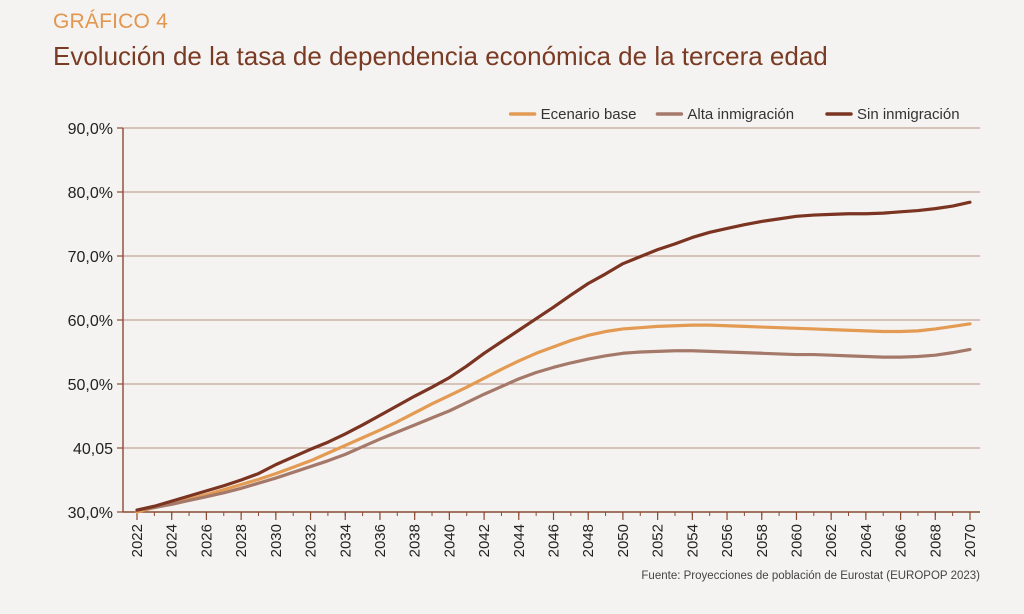  I want to click on y-tick-label: 40,05, so click(93, 449).